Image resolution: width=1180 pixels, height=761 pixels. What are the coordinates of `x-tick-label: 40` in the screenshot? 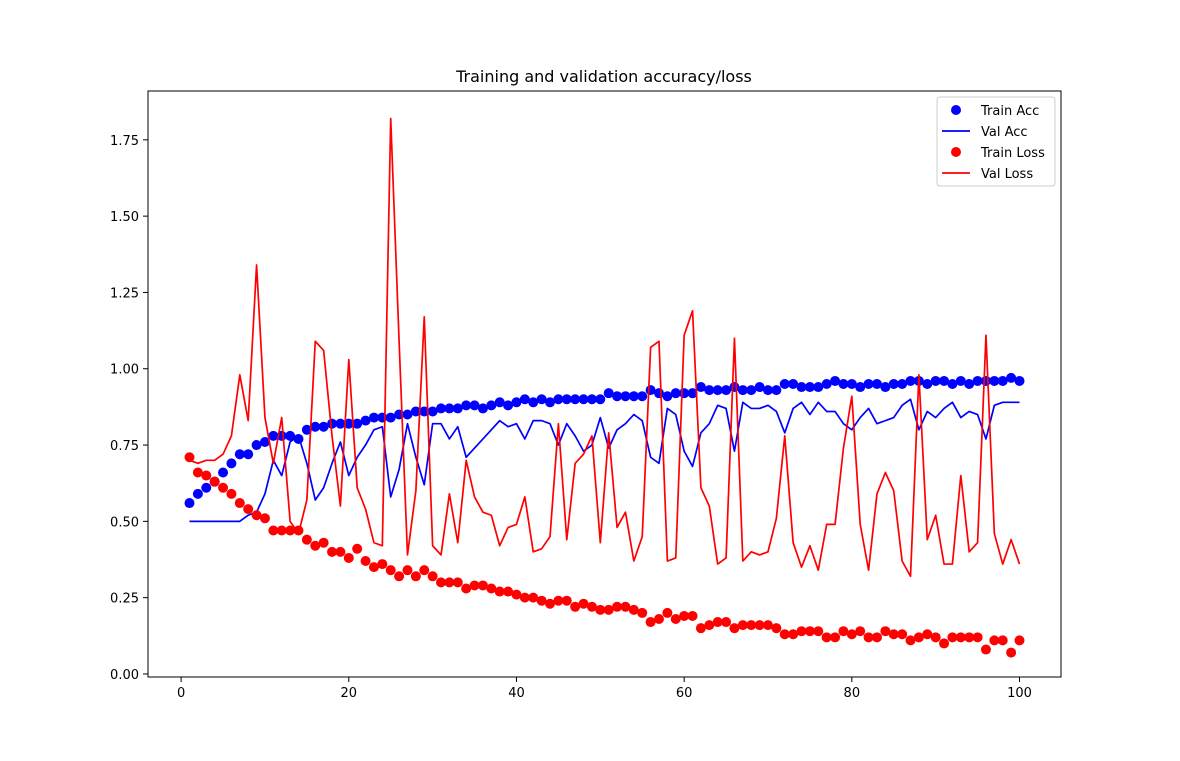 It's located at (516, 693).